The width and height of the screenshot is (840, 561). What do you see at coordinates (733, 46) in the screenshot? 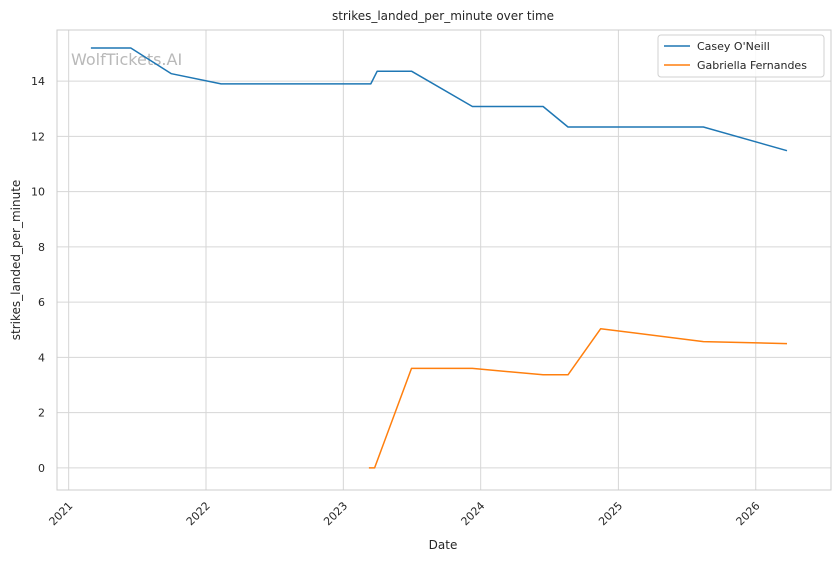
I see `legend-label: Casey O'Neill` at bounding box center [733, 46].